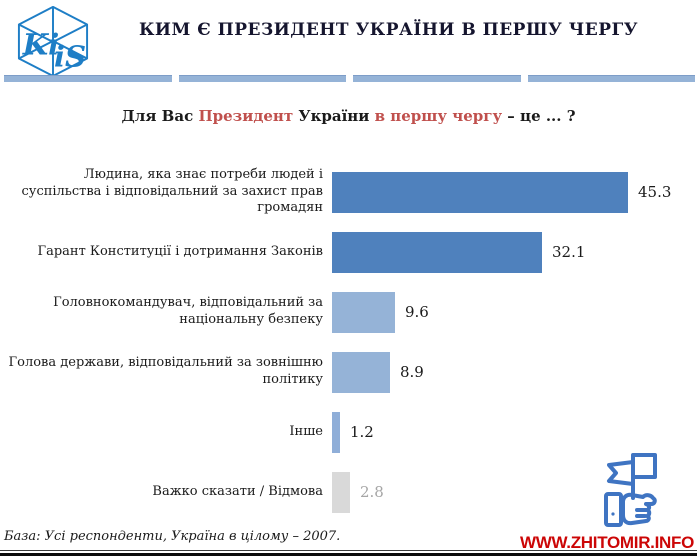  I want to click on question-part: України, so click(336, 116).